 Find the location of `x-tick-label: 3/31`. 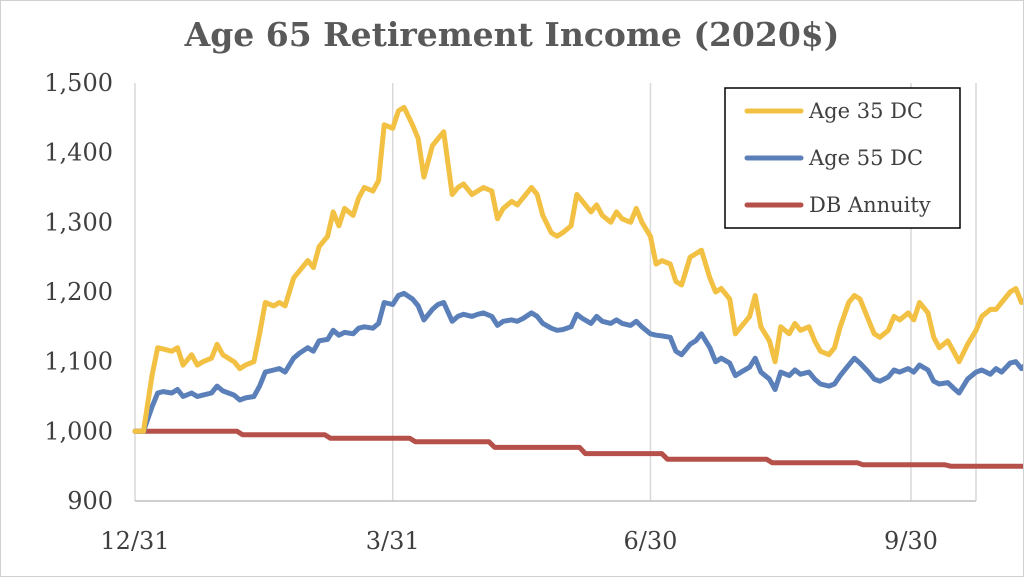

x-tick-label: 3/31 is located at coordinates (393, 541).